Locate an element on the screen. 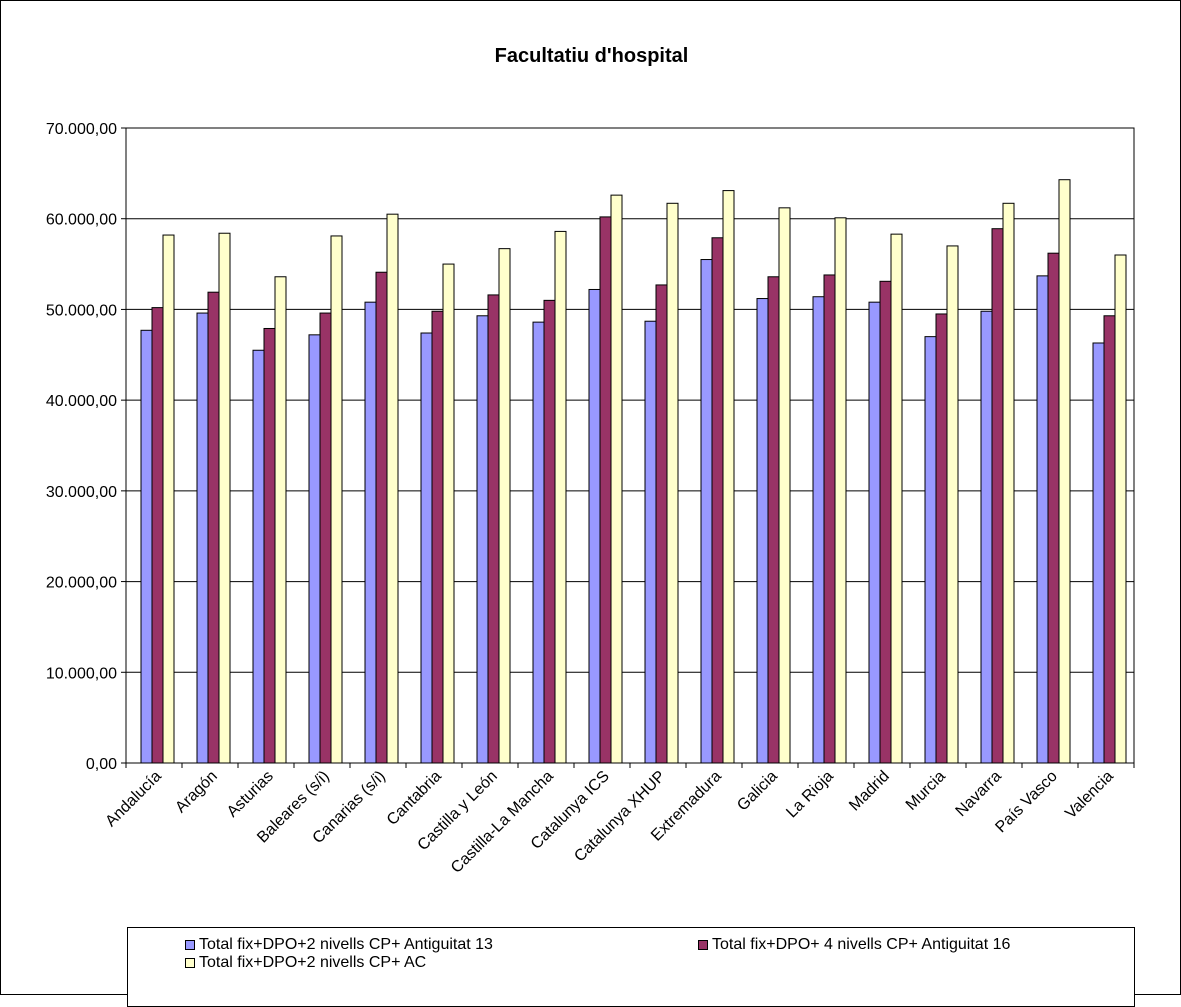  y-tick-label: 20.000,00 is located at coordinates (81, 583).